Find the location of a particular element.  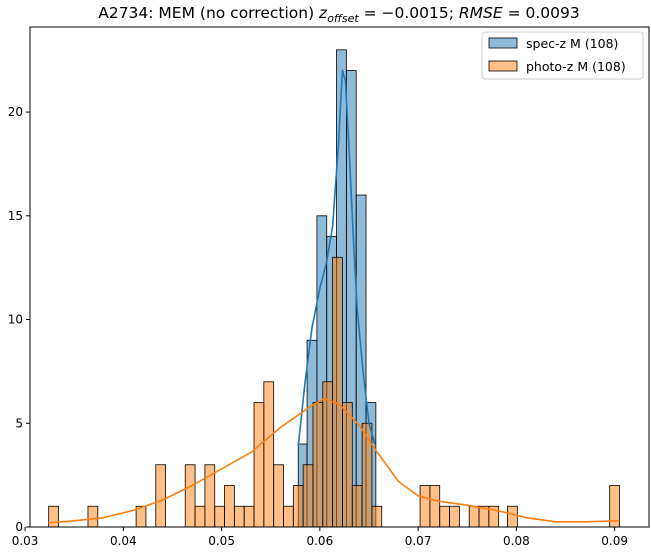

legend: spec-z M (108) photo-z M (108) is located at coordinates (562, 55).